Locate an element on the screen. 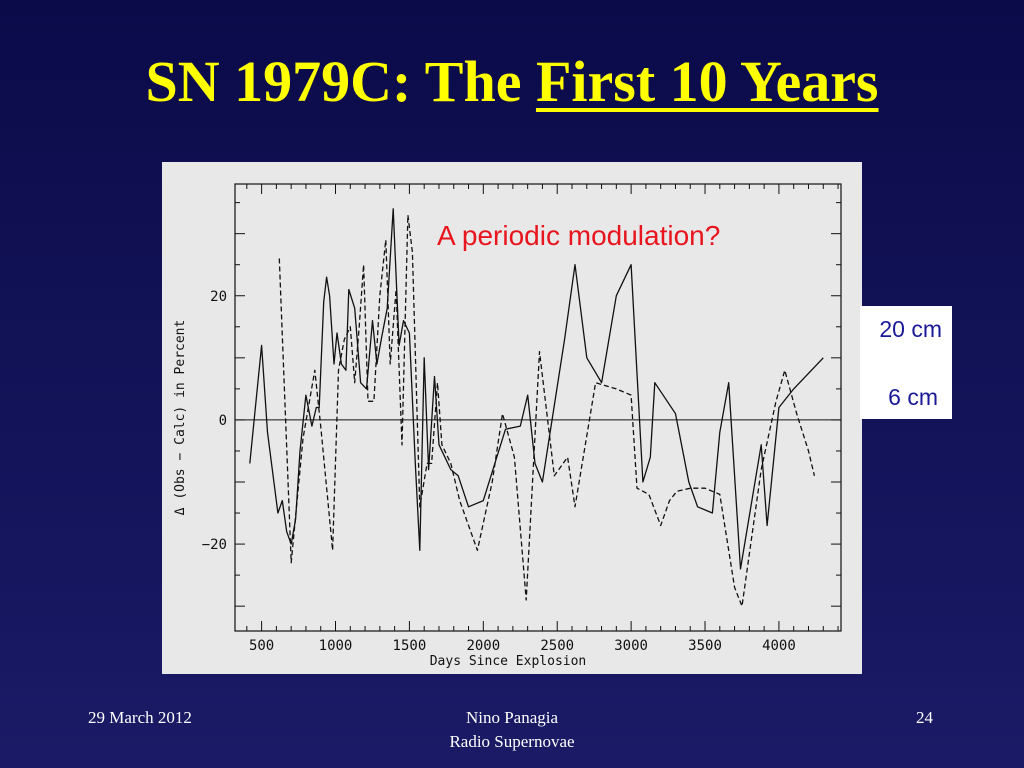 This screenshot has width=1024, height=768. legend-entry-20cm: 20 cm is located at coordinates (910, 329).